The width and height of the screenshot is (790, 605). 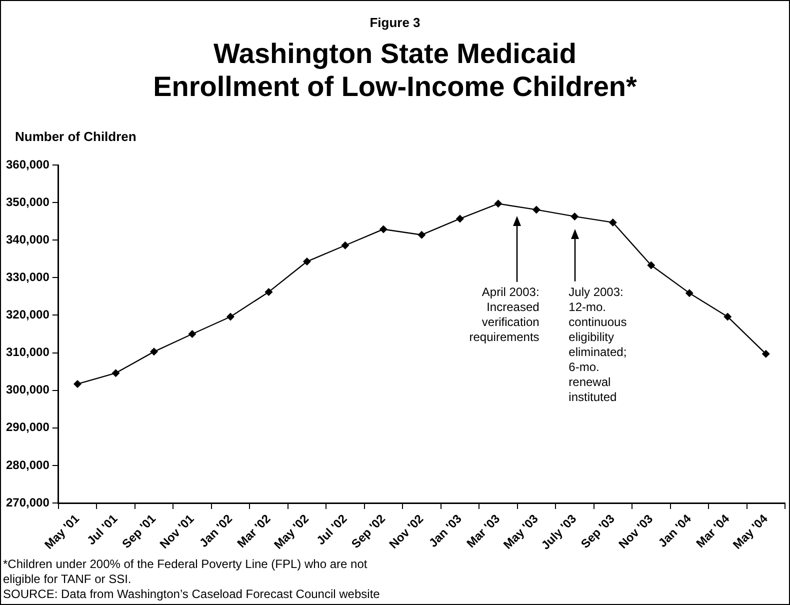 I want to click on chart-subtitle: Figure 3, so click(x=395, y=22).